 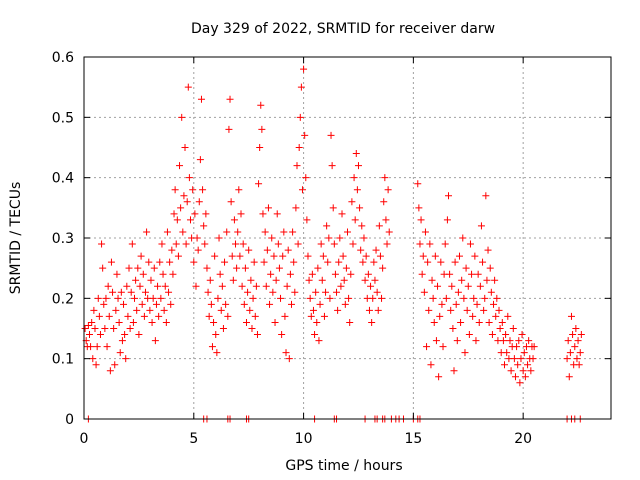 I want to click on y-tick-label: 0.6, so click(x=63, y=58).